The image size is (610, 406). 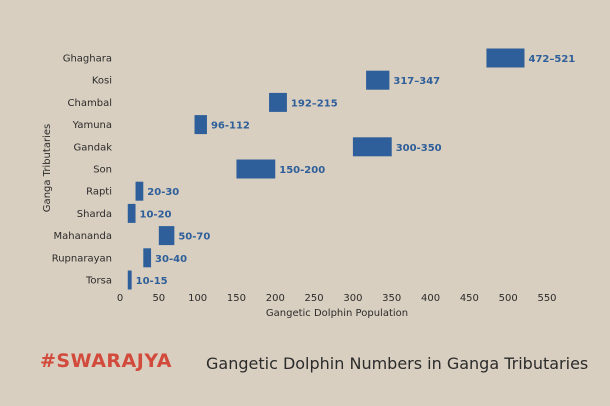 What do you see at coordinates (82, 236) in the screenshot?
I see `y-tick-label: Mahananda` at bounding box center [82, 236].